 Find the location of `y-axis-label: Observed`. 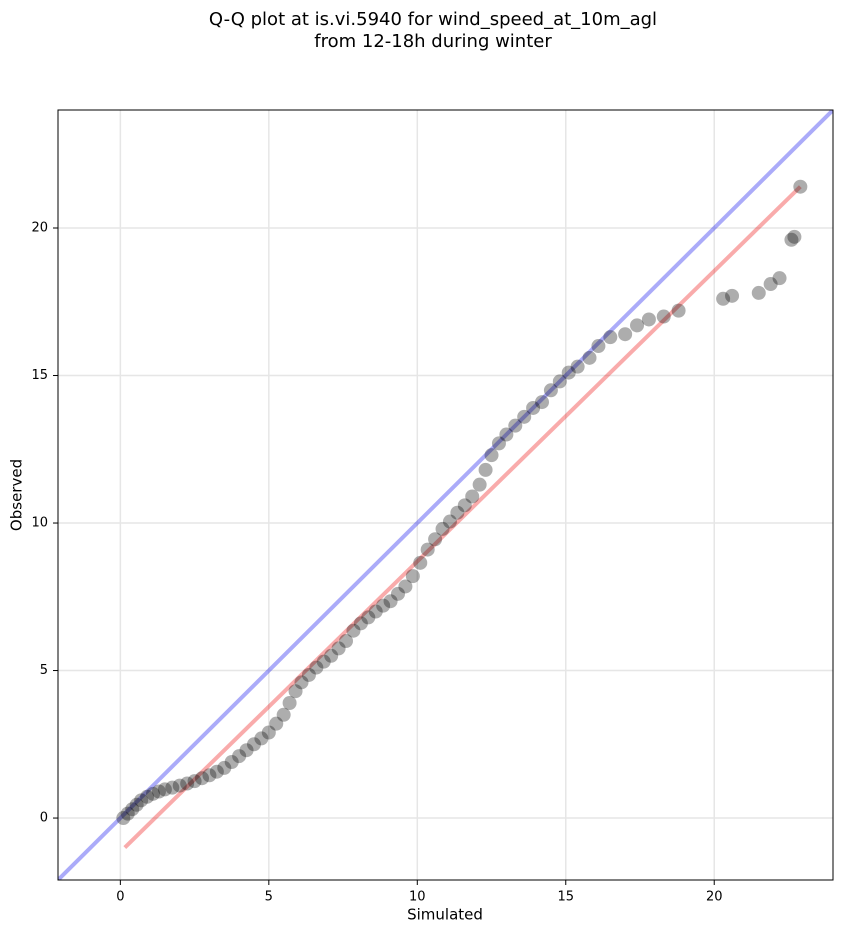

y-axis-label: Observed is located at coordinates (17, 495).